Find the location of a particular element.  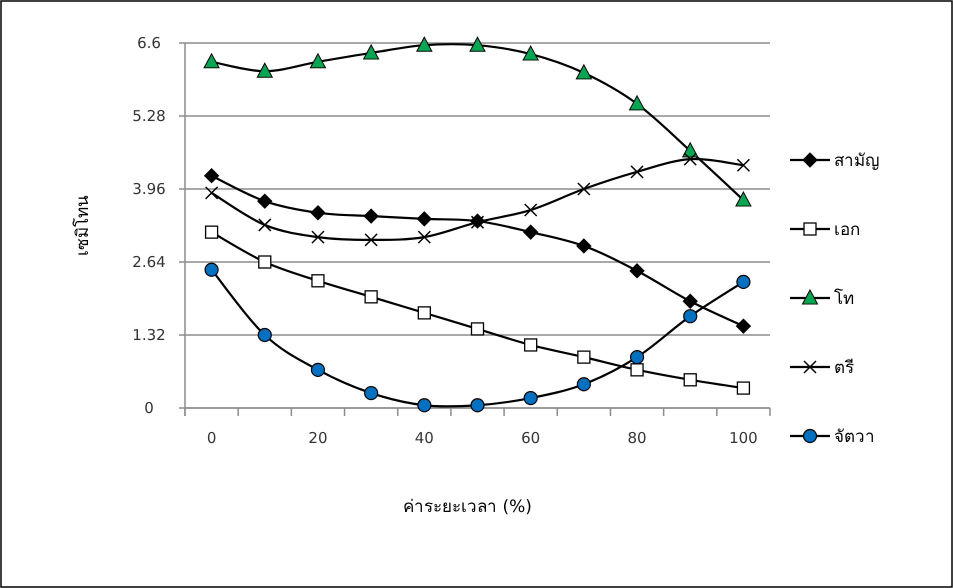

x-tick-label: 20 is located at coordinates (318, 438).